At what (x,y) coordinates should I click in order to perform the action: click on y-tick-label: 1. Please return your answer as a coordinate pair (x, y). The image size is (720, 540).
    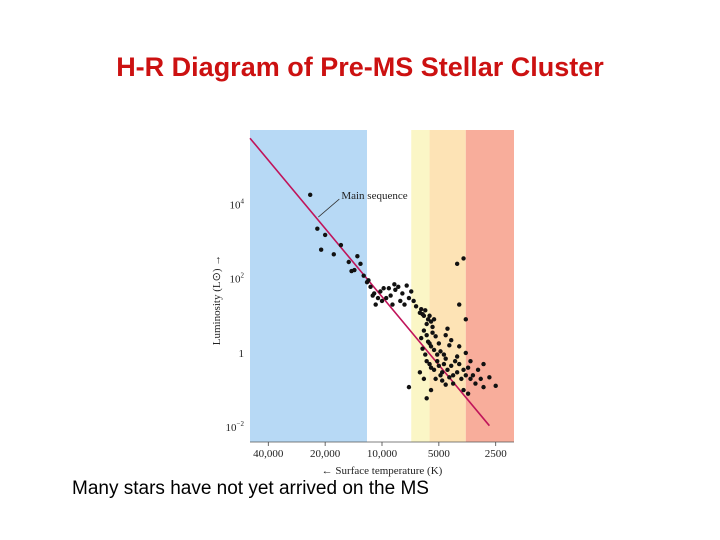
    Looking at the image, I should click on (242, 354).